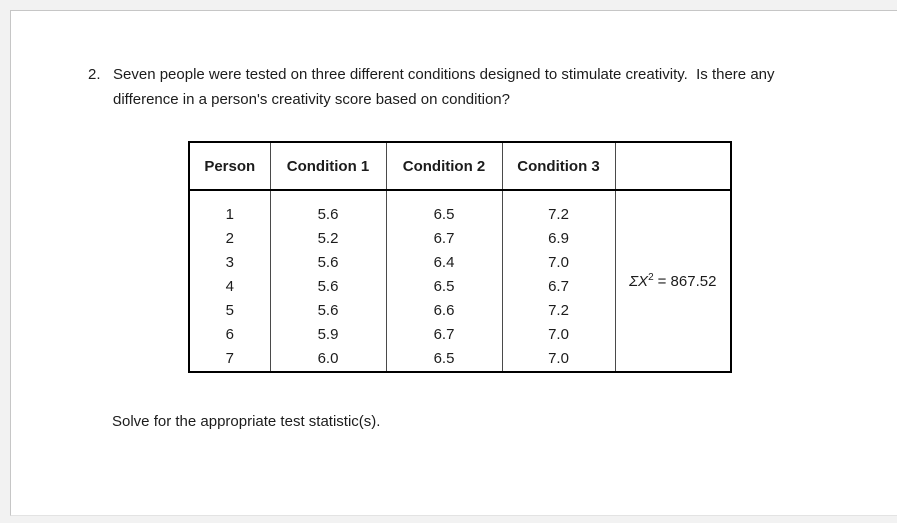 The height and width of the screenshot is (523, 897). Describe the element at coordinates (558, 286) in the screenshot. I see `condition-3-value: 6.7` at that location.